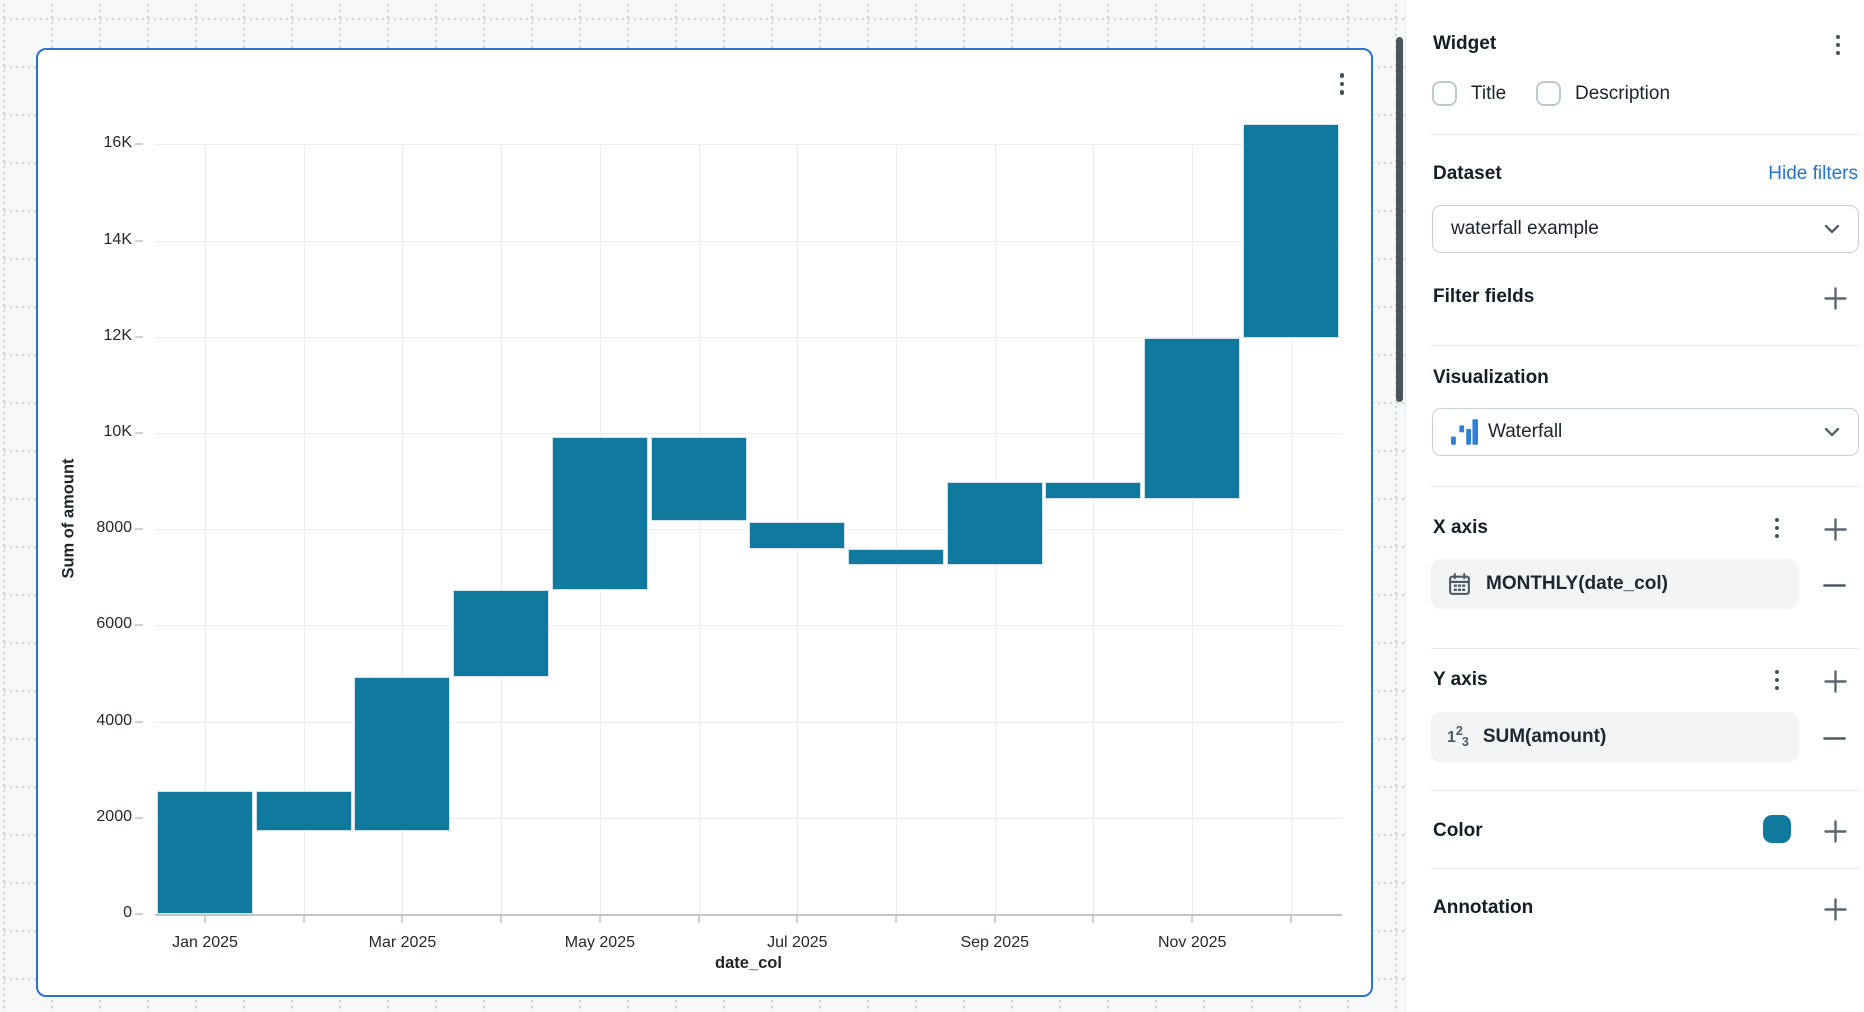 The width and height of the screenshot is (1864, 1012). Describe the element at coordinates (1467, 173) in the screenshot. I see `dataset-section-title: Dataset` at that location.